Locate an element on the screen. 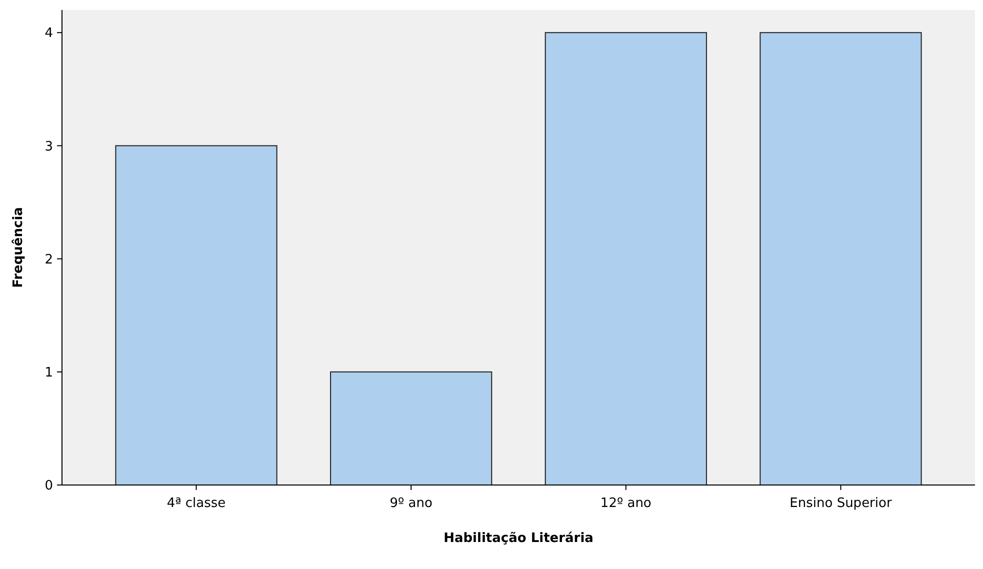  y-tick-label: 0 is located at coordinates (48, 486).